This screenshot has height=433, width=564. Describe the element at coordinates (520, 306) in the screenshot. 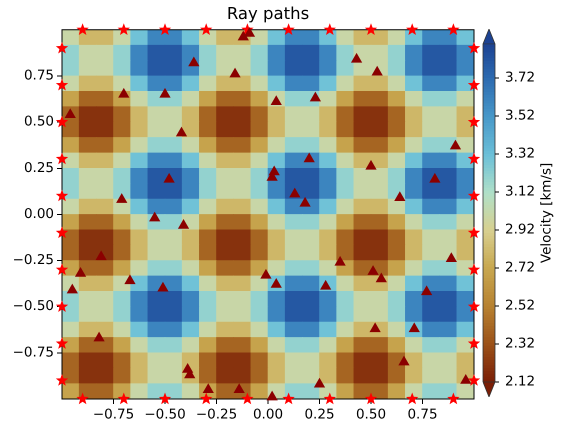

I see `color-bar-label: 2.52` at that location.